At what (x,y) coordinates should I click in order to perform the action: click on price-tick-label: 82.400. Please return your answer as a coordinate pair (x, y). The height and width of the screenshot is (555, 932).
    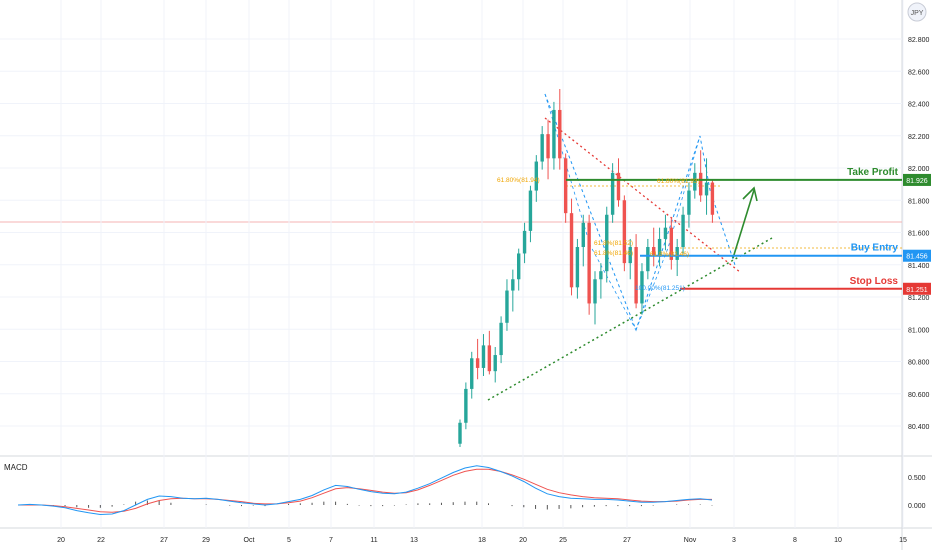
    Looking at the image, I should click on (919, 105).